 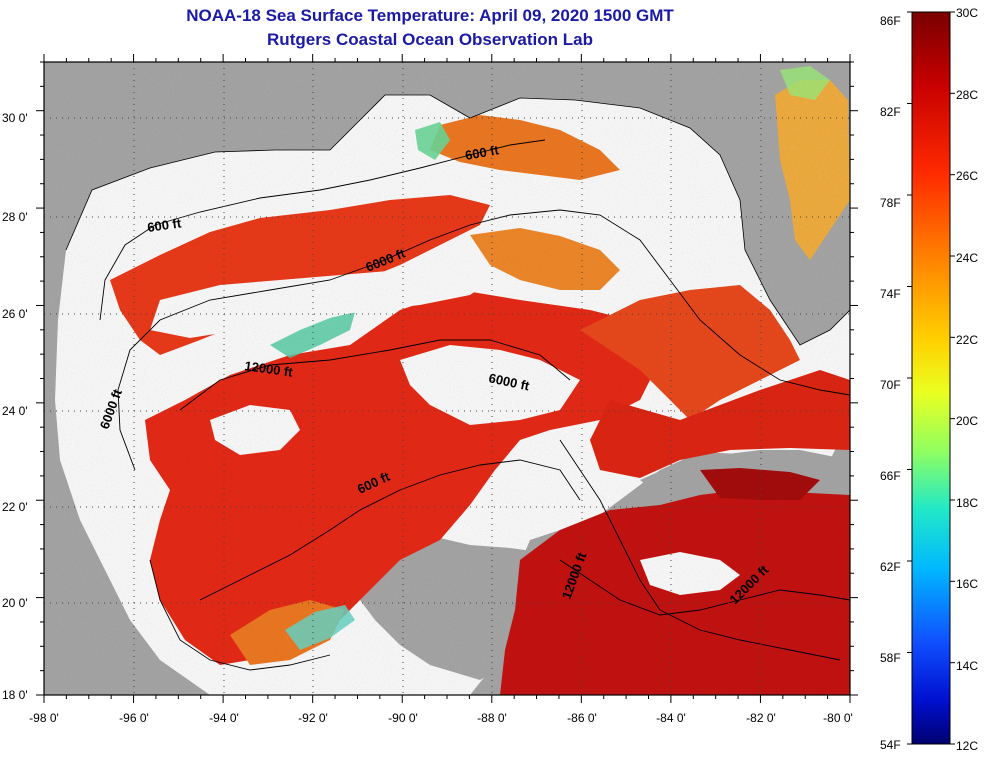 I want to click on contour-label-12000-w: 12000 ft, so click(x=269, y=369).